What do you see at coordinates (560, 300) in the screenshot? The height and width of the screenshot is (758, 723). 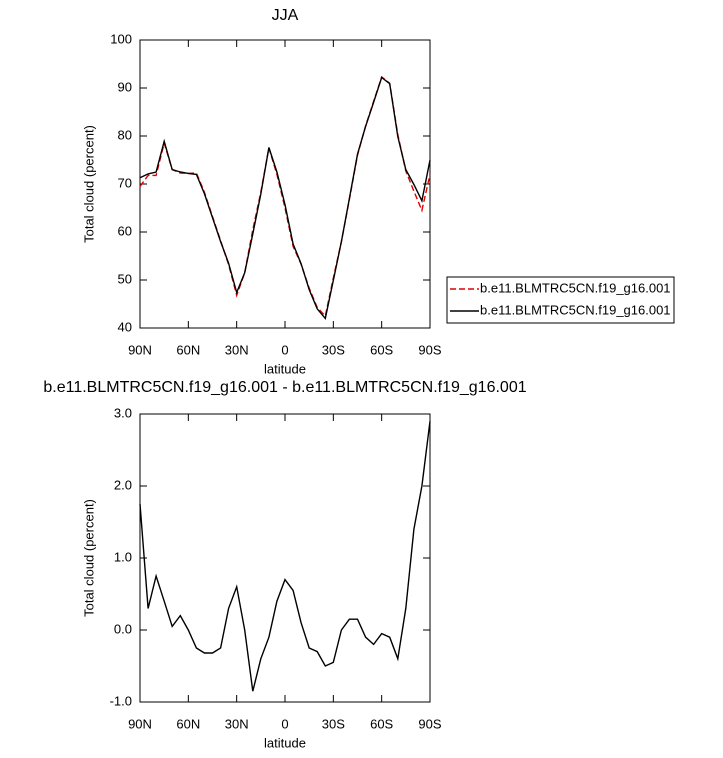 I see `legend-box` at bounding box center [560, 300].